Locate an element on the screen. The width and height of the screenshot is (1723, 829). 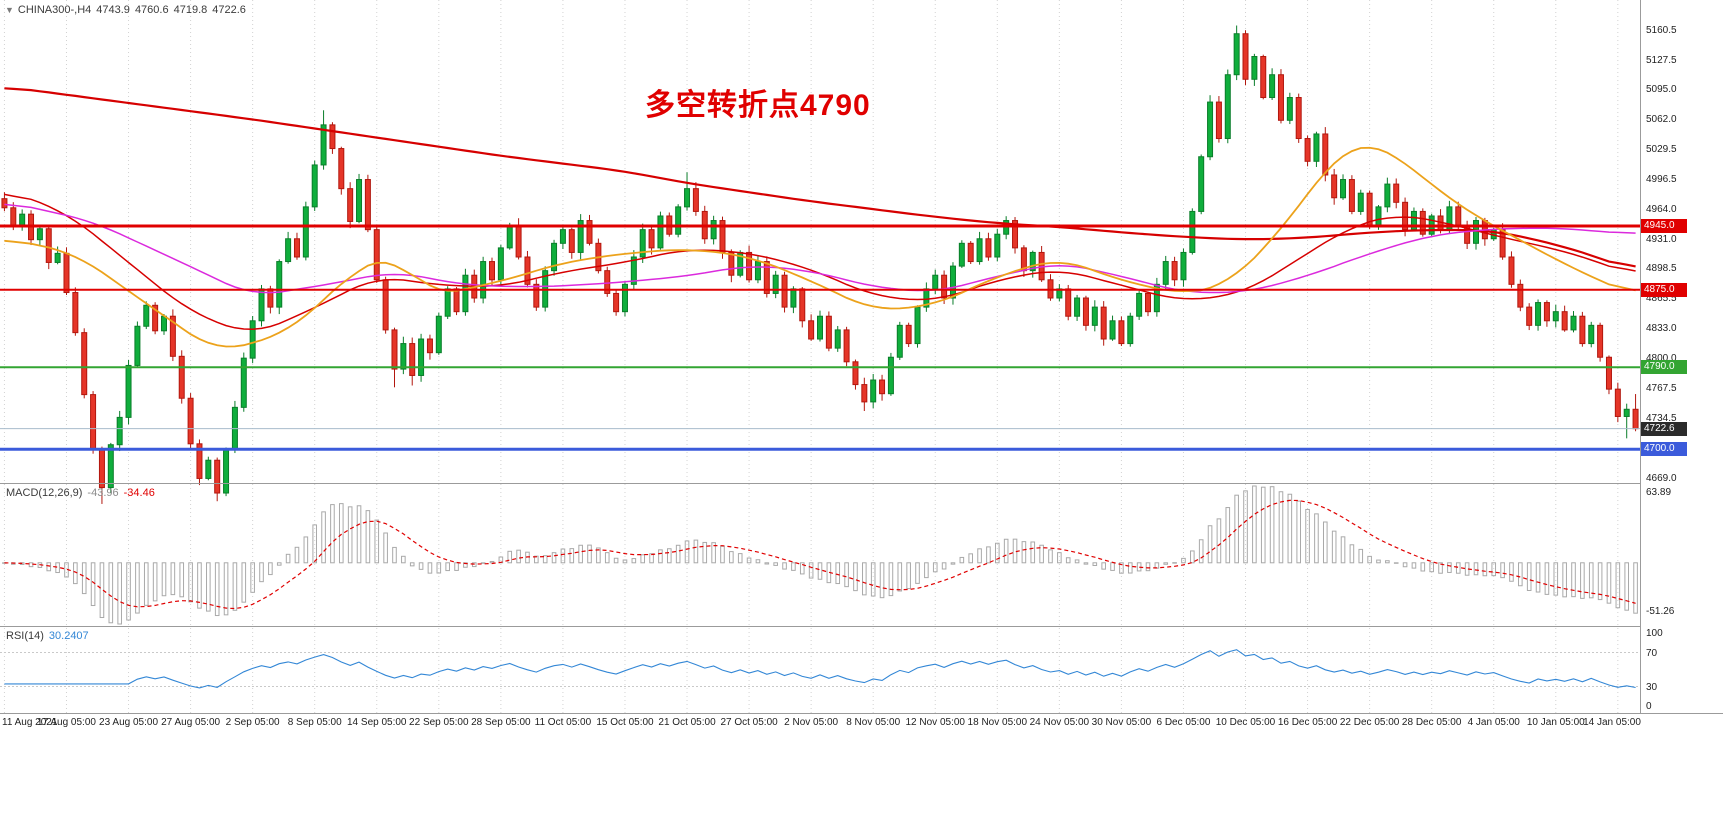
time-tick-label: 27 Aug 05:00 is located at coordinates (191, 722).